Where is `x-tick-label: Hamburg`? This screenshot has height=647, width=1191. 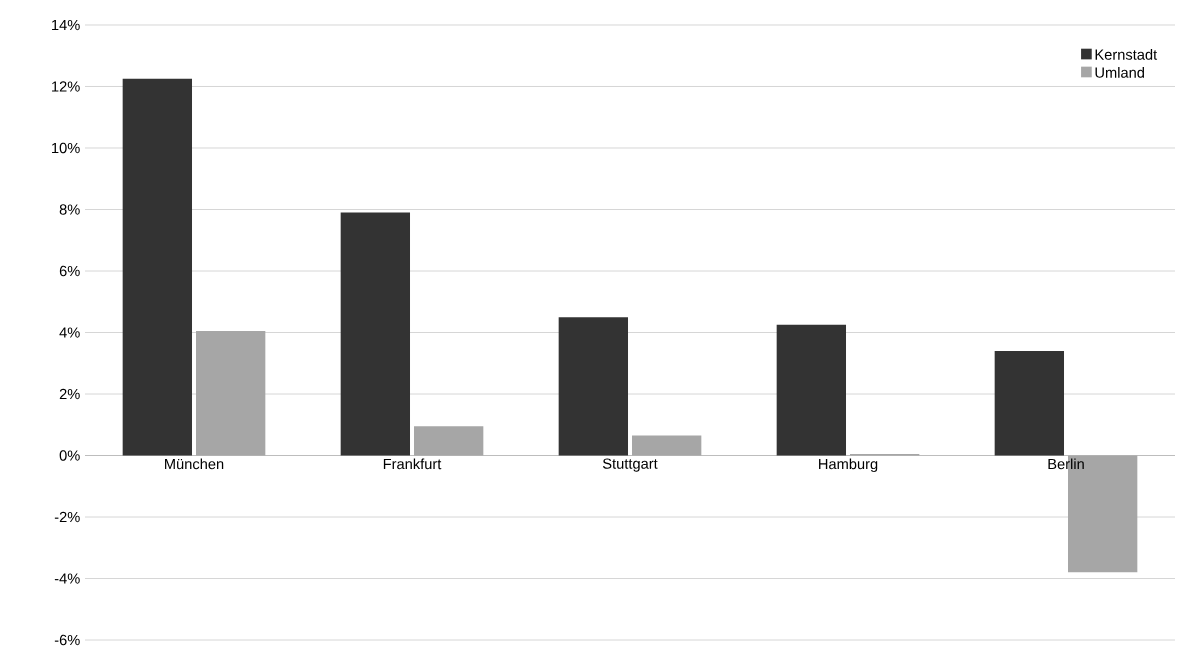
x-tick-label: Hamburg is located at coordinates (848, 465).